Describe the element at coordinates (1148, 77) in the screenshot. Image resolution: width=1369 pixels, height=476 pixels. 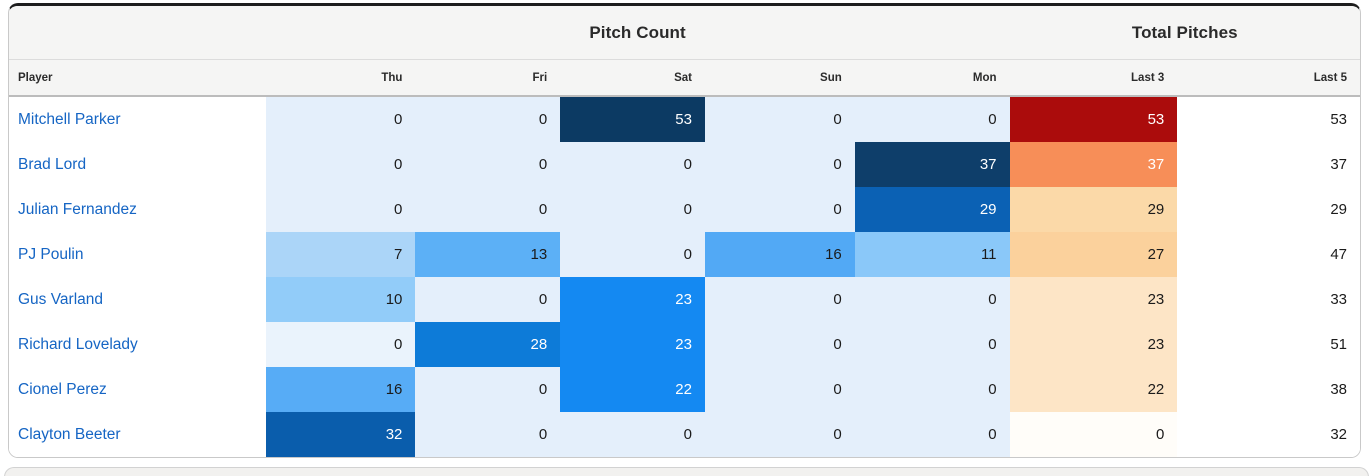
I see `column-header-last3: Last 3` at that location.